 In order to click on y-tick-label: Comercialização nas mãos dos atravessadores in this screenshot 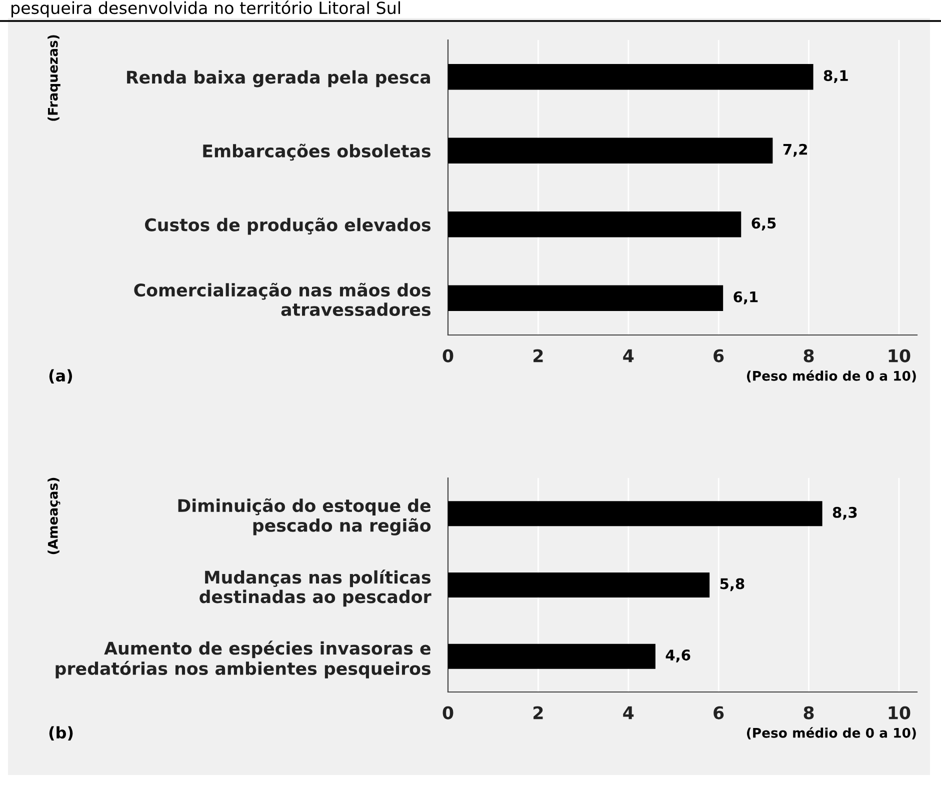, I will do `click(282, 299)`.